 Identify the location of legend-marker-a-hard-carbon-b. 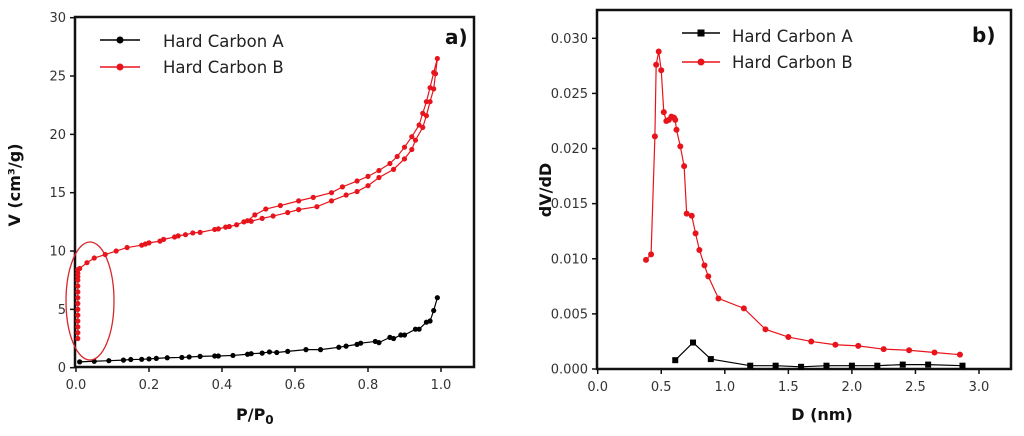
(120, 67).